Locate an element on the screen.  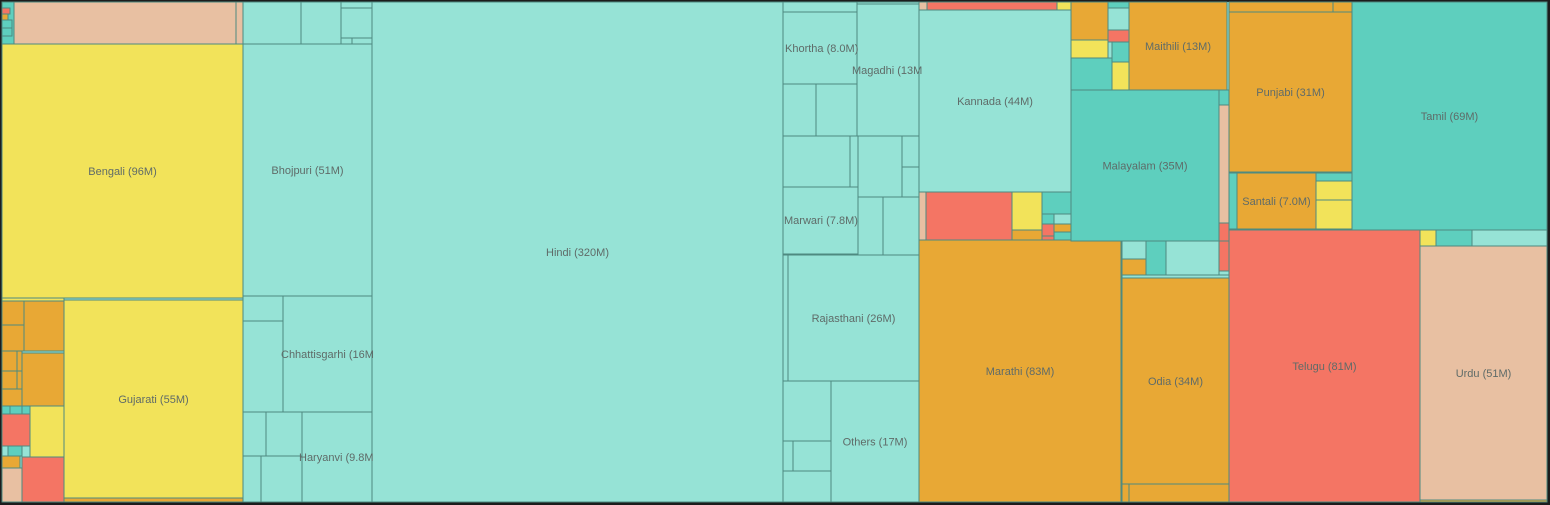
treemap-tile-punjabi is located at coordinates (1290, 92).